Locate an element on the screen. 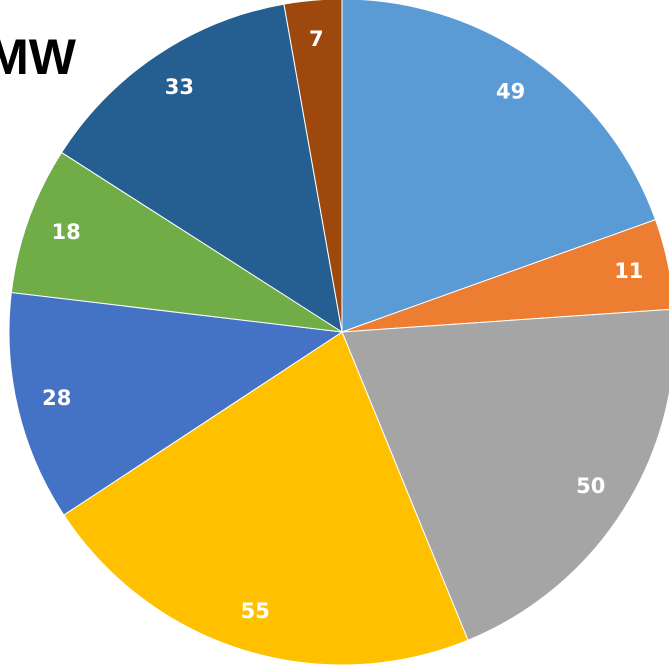 This screenshot has width=669, height=667. data-label: 11 is located at coordinates (628, 271).